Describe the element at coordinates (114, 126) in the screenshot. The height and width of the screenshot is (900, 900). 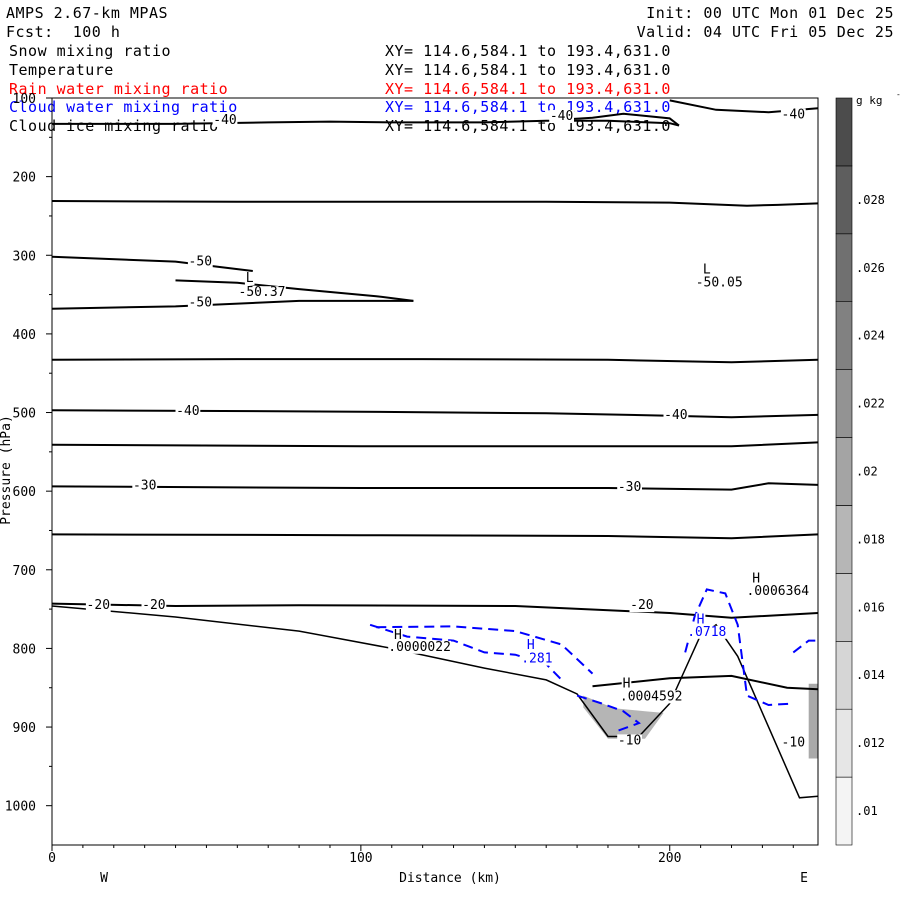
I see `field-name: Cloud ice mixing ratio` at that location.